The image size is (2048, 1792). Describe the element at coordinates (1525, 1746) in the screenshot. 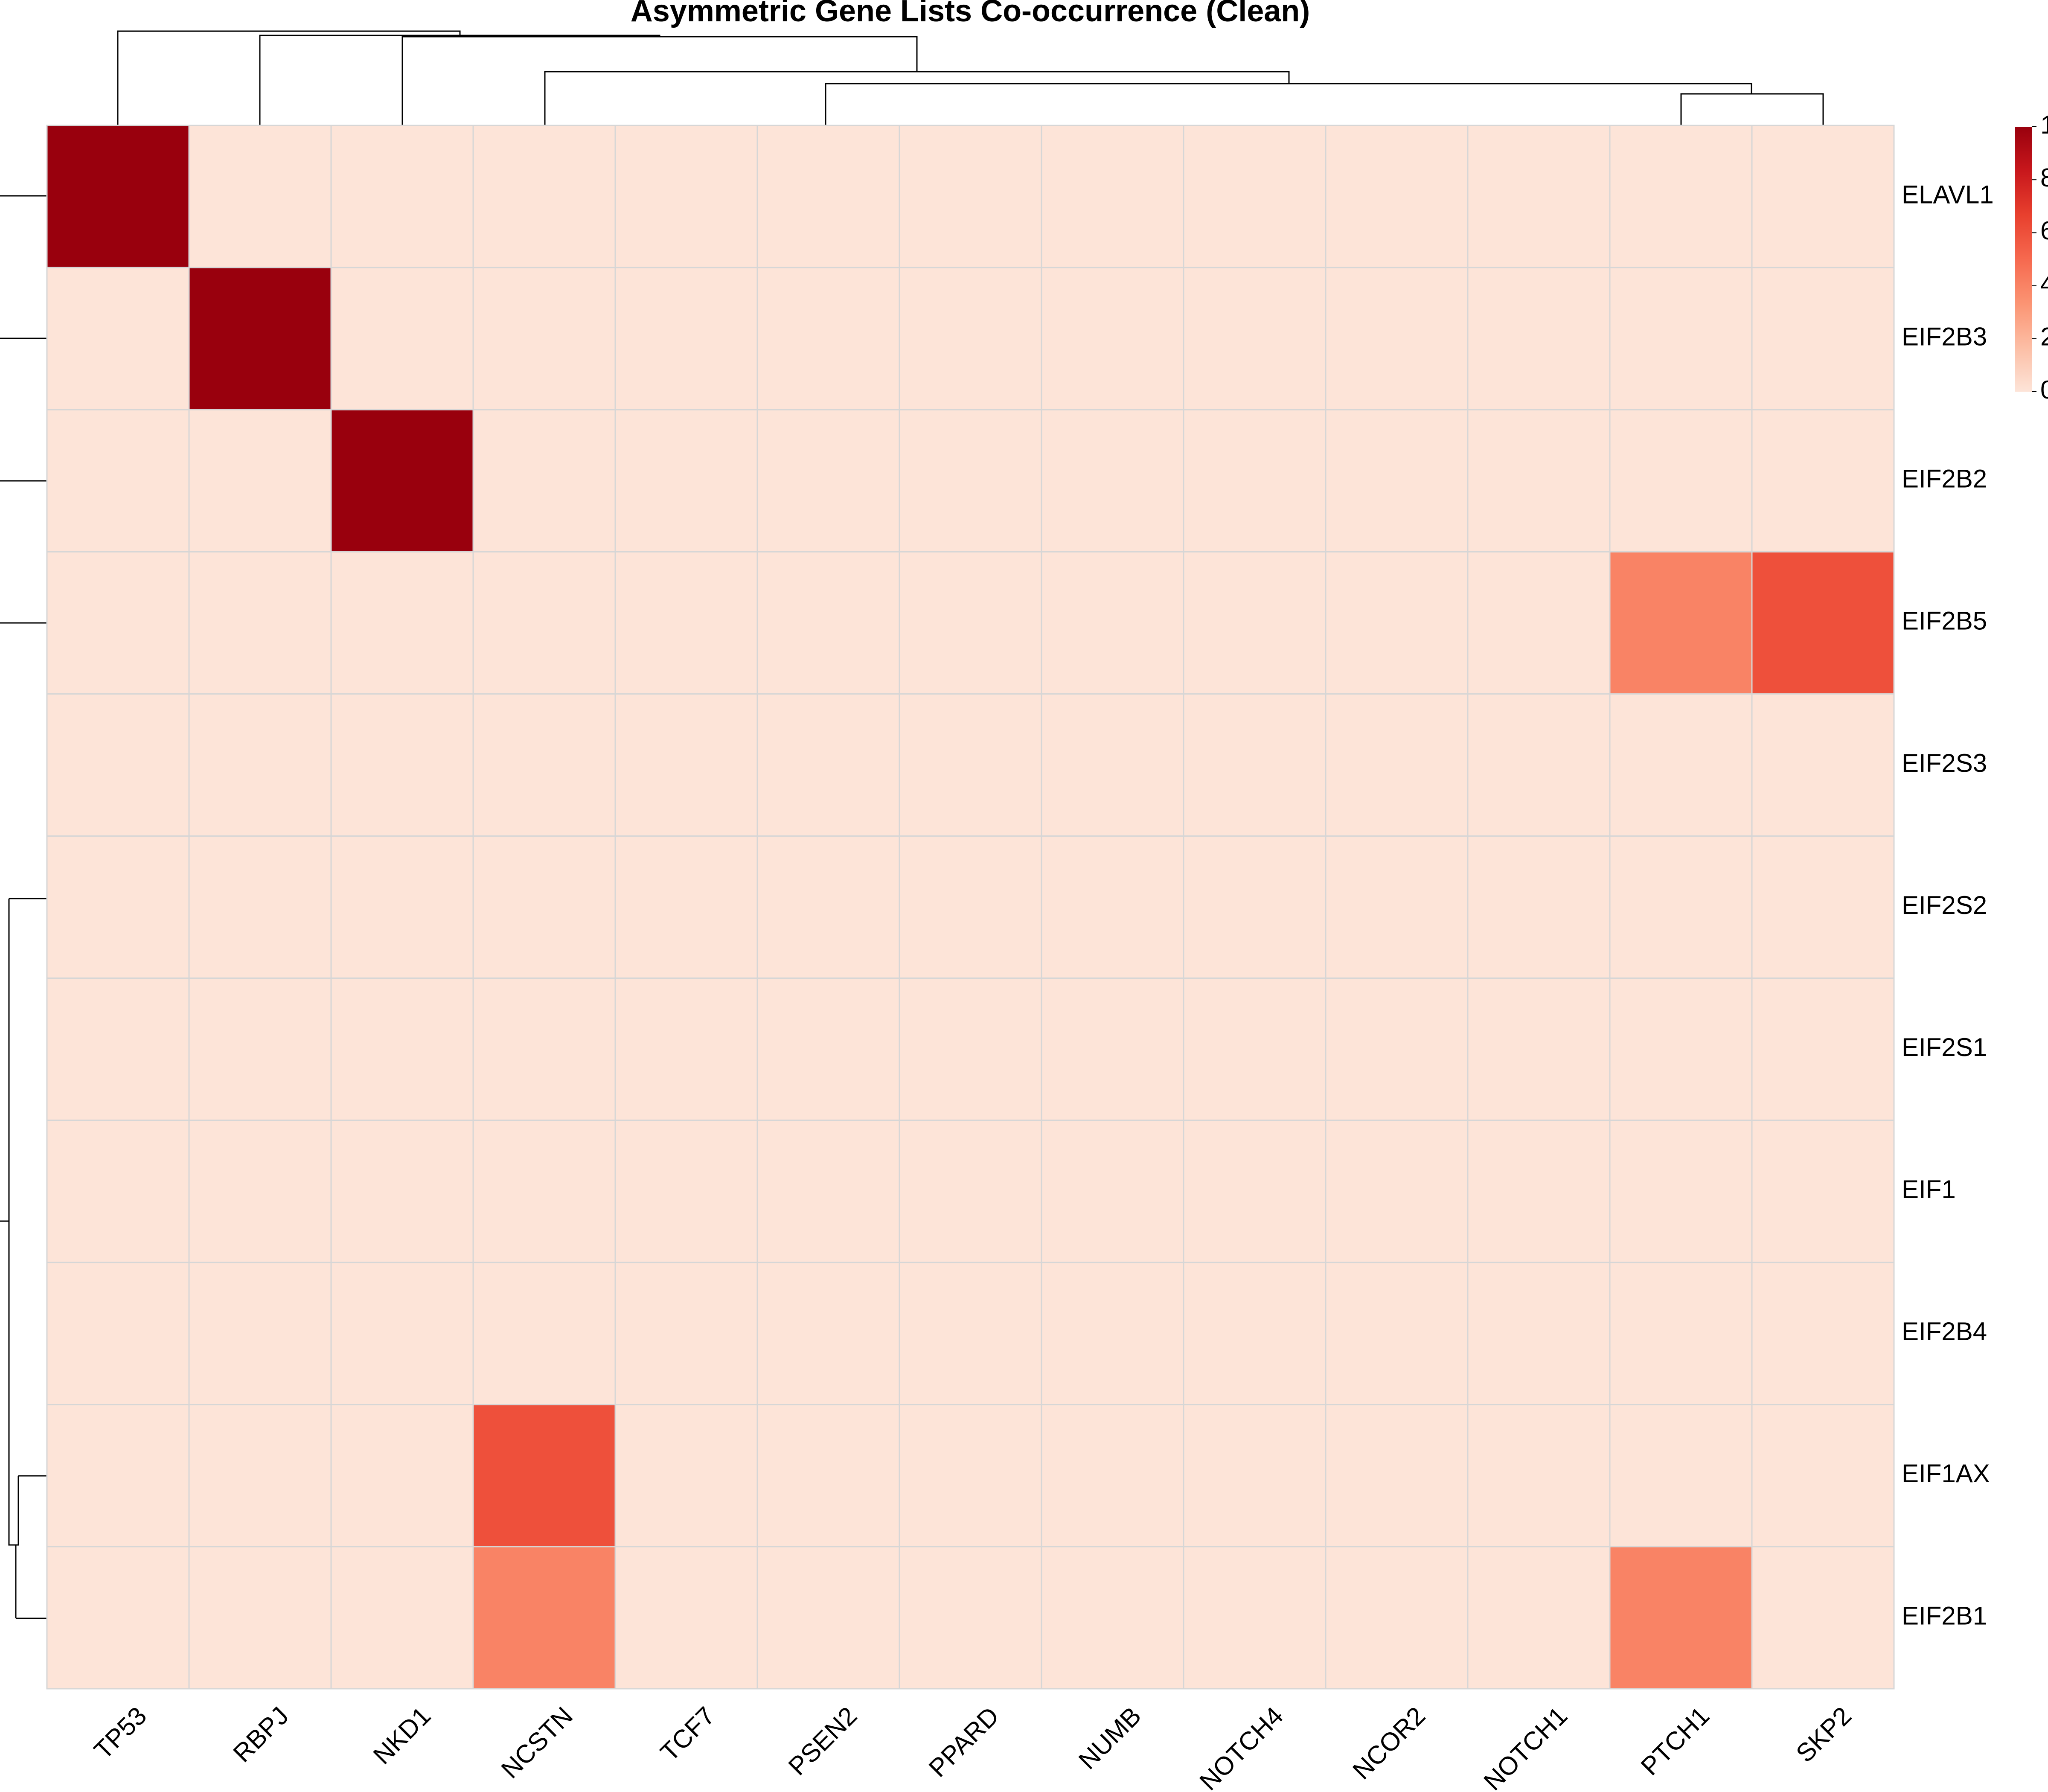

I see `column-label: NOTCH1` at that location.